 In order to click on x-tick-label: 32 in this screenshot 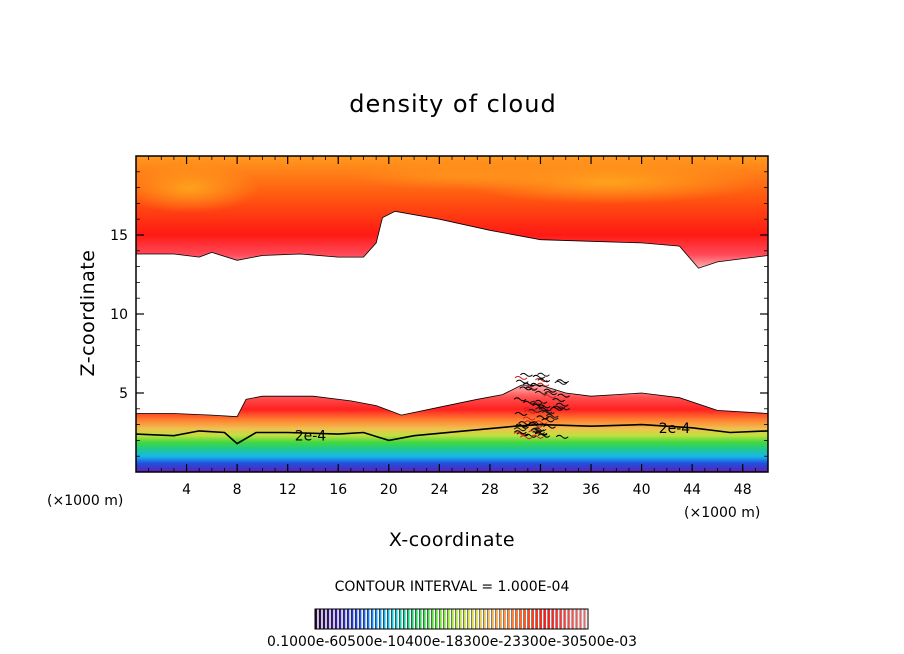, I will do `click(541, 490)`.